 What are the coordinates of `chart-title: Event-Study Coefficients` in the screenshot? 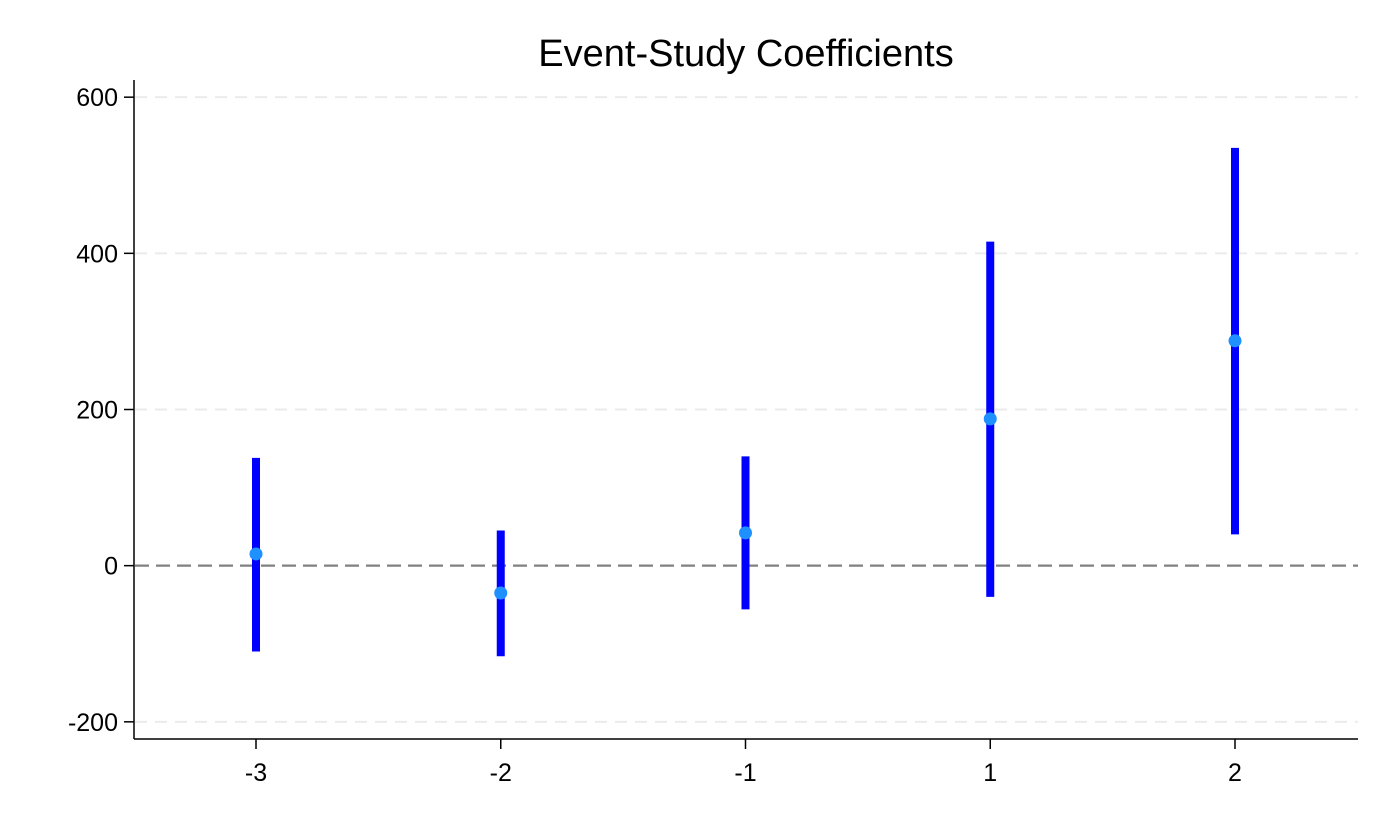 It's located at (745, 54).